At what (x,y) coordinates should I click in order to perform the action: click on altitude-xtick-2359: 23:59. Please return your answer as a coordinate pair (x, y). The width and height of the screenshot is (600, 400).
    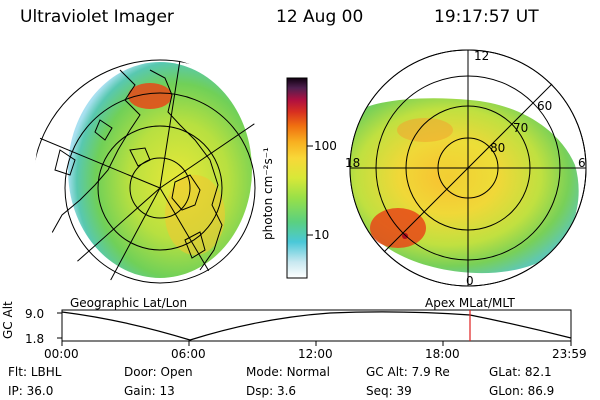
    Looking at the image, I should click on (569, 354).